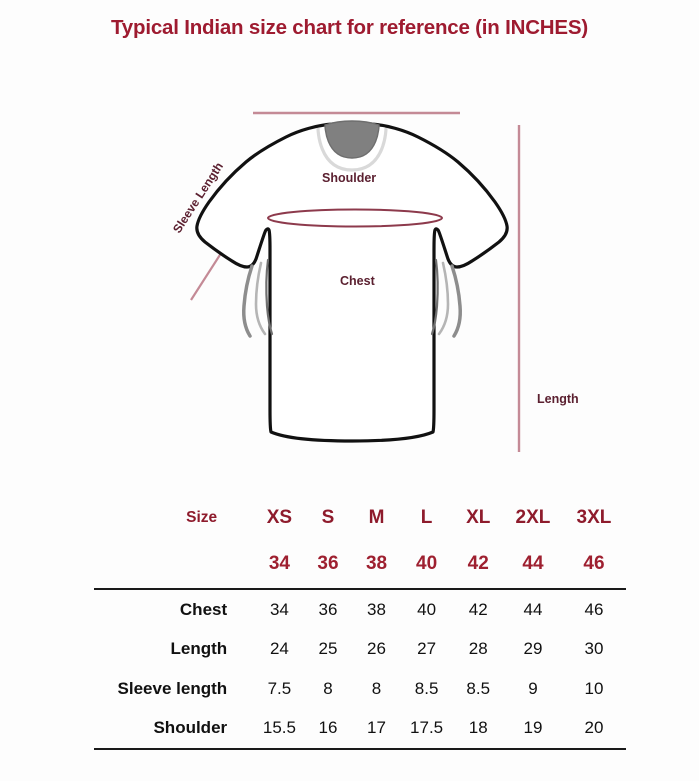 The height and width of the screenshot is (781, 699). Describe the element at coordinates (376, 517) in the screenshot. I see `size-header-m: M` at that location.